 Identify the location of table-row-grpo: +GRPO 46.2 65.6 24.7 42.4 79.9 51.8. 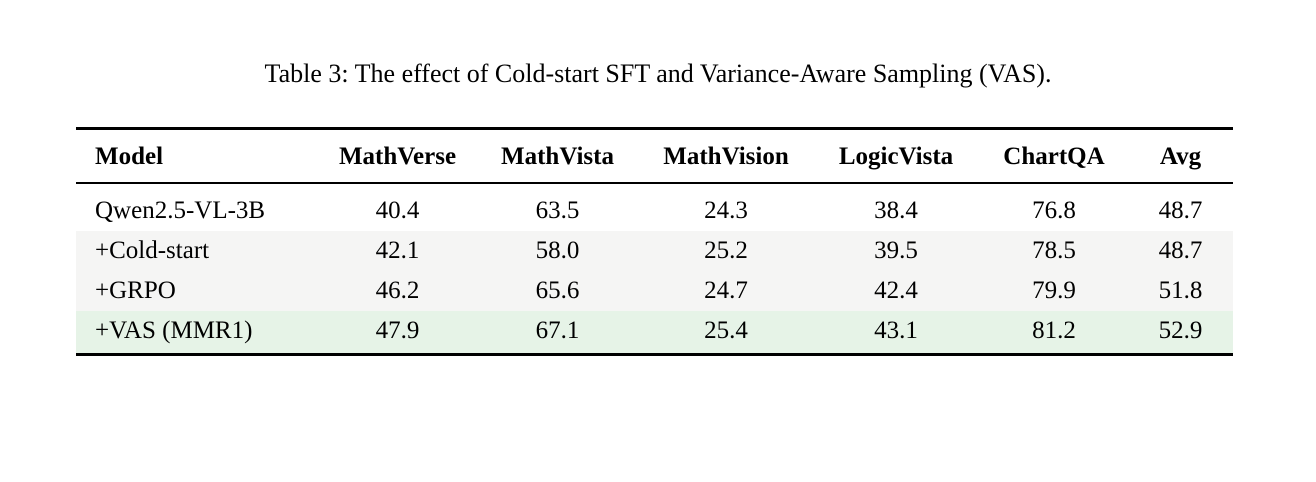
(654, 291).